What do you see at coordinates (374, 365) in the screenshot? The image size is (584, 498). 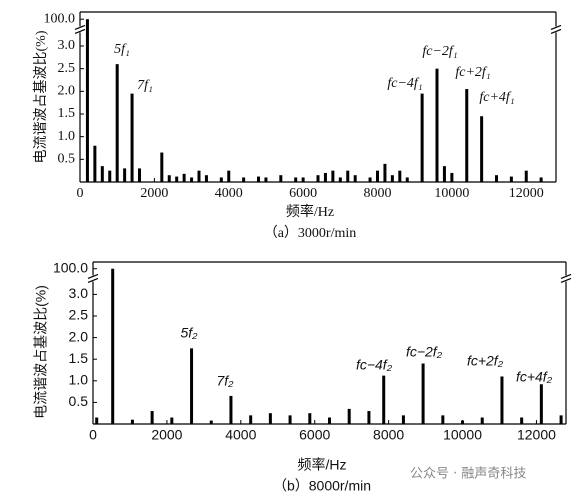 I see `annotation: fc−4f₂` at bounding box center [374, 365].